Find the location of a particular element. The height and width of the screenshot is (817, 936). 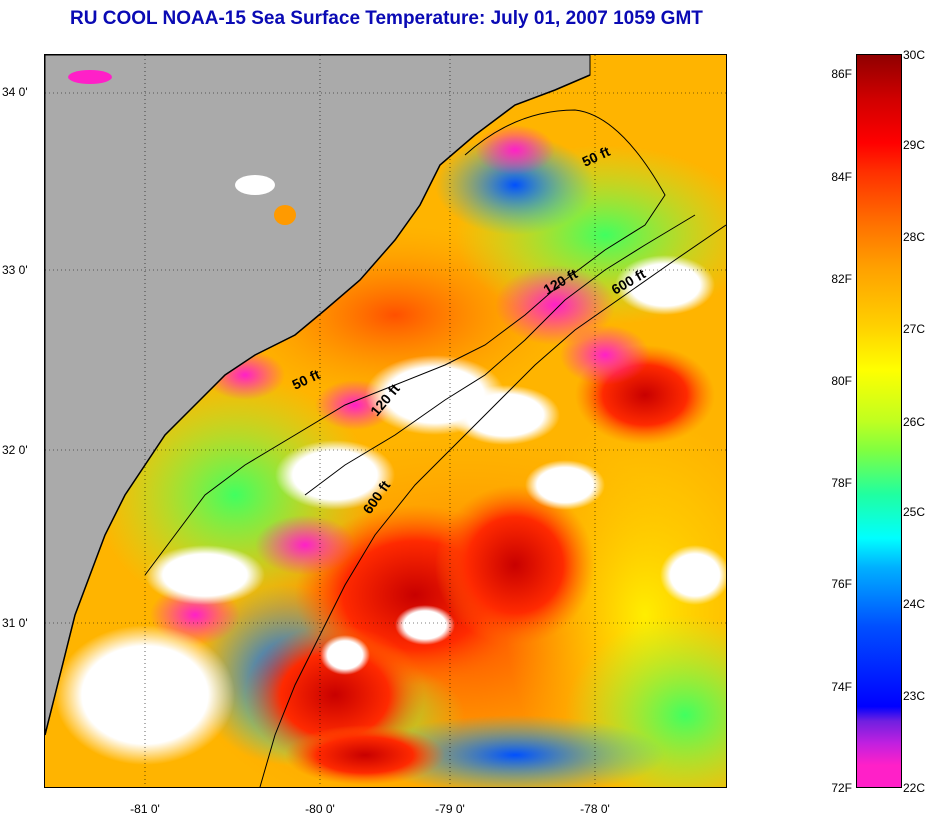

isobath-120ft is located at coordinates (500, 355).